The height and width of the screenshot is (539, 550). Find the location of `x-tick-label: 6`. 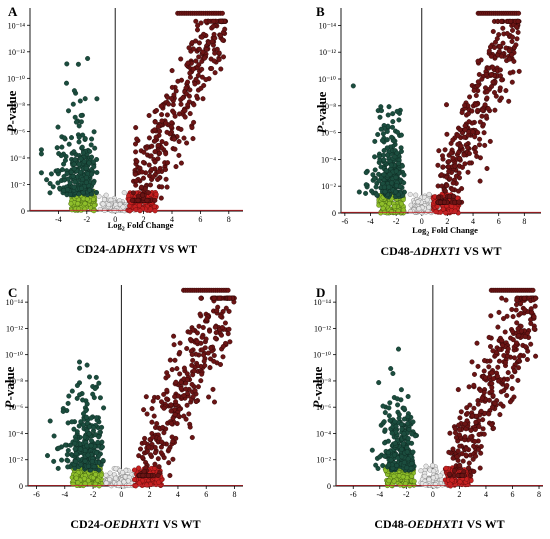

x-tick-label: 6 is located at coordinates (206, 494).